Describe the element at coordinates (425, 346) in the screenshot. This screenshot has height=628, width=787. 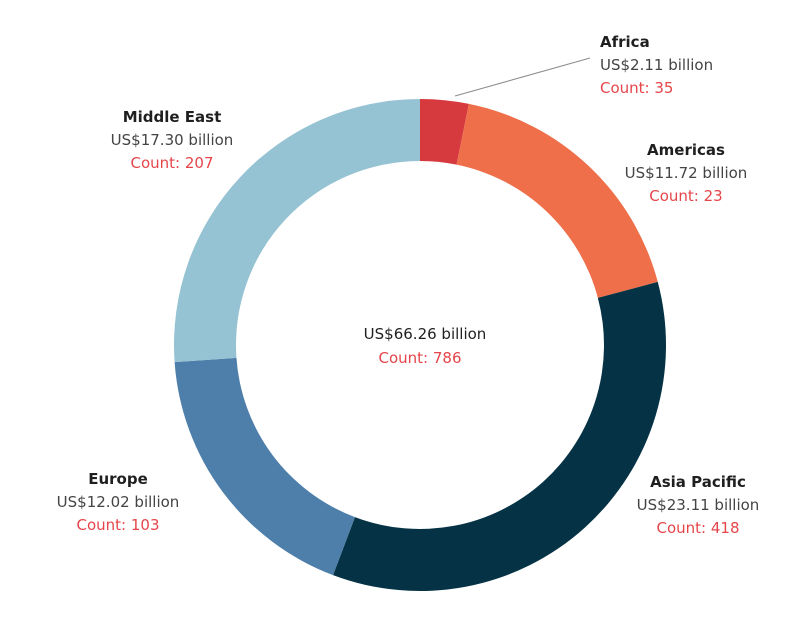
I see `center-label: US$66.26 billion Count: 786` at that location.